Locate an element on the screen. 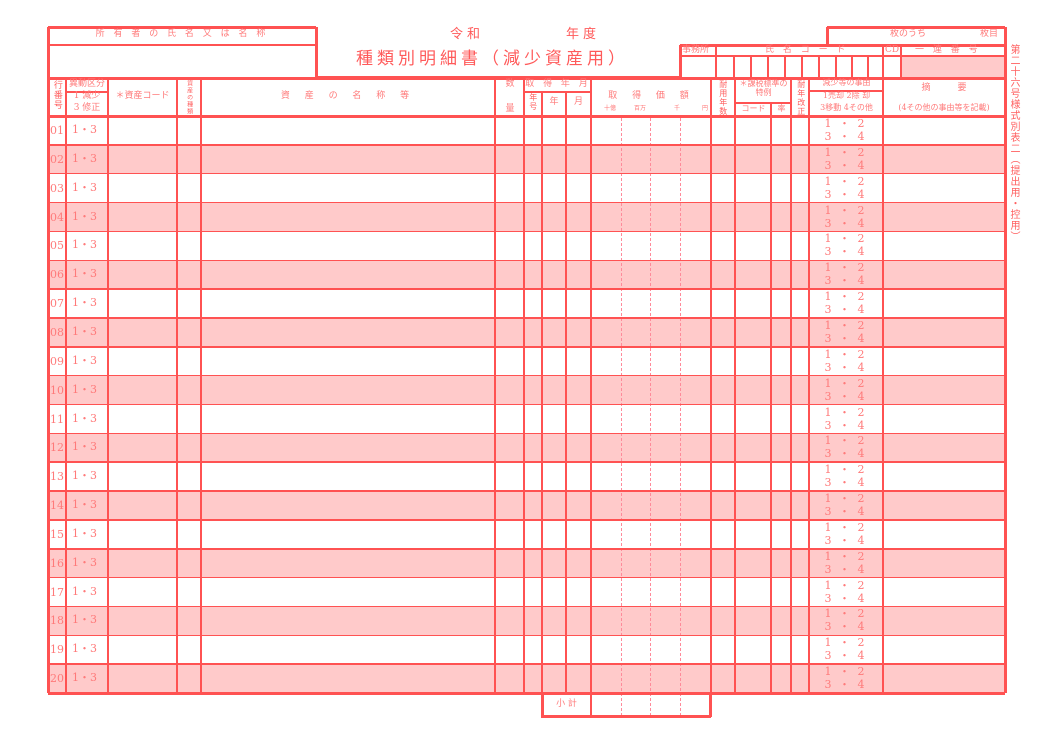 This screenshot has height=741, width=1048. serial-number-field is located at coordinates (952, 67).